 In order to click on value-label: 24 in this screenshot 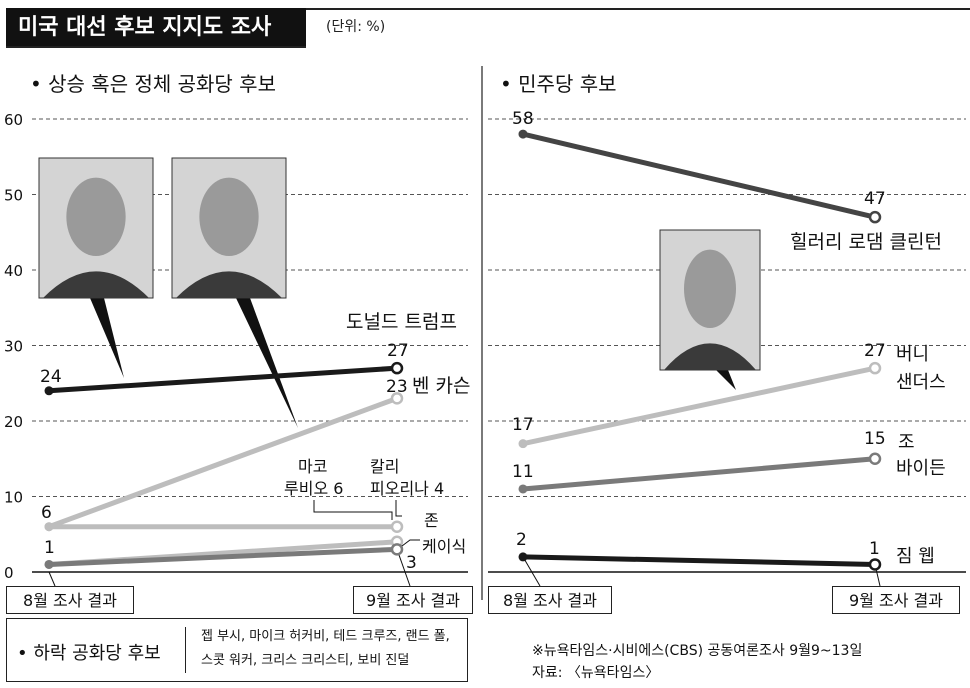, I will do `click(51, 377)`.